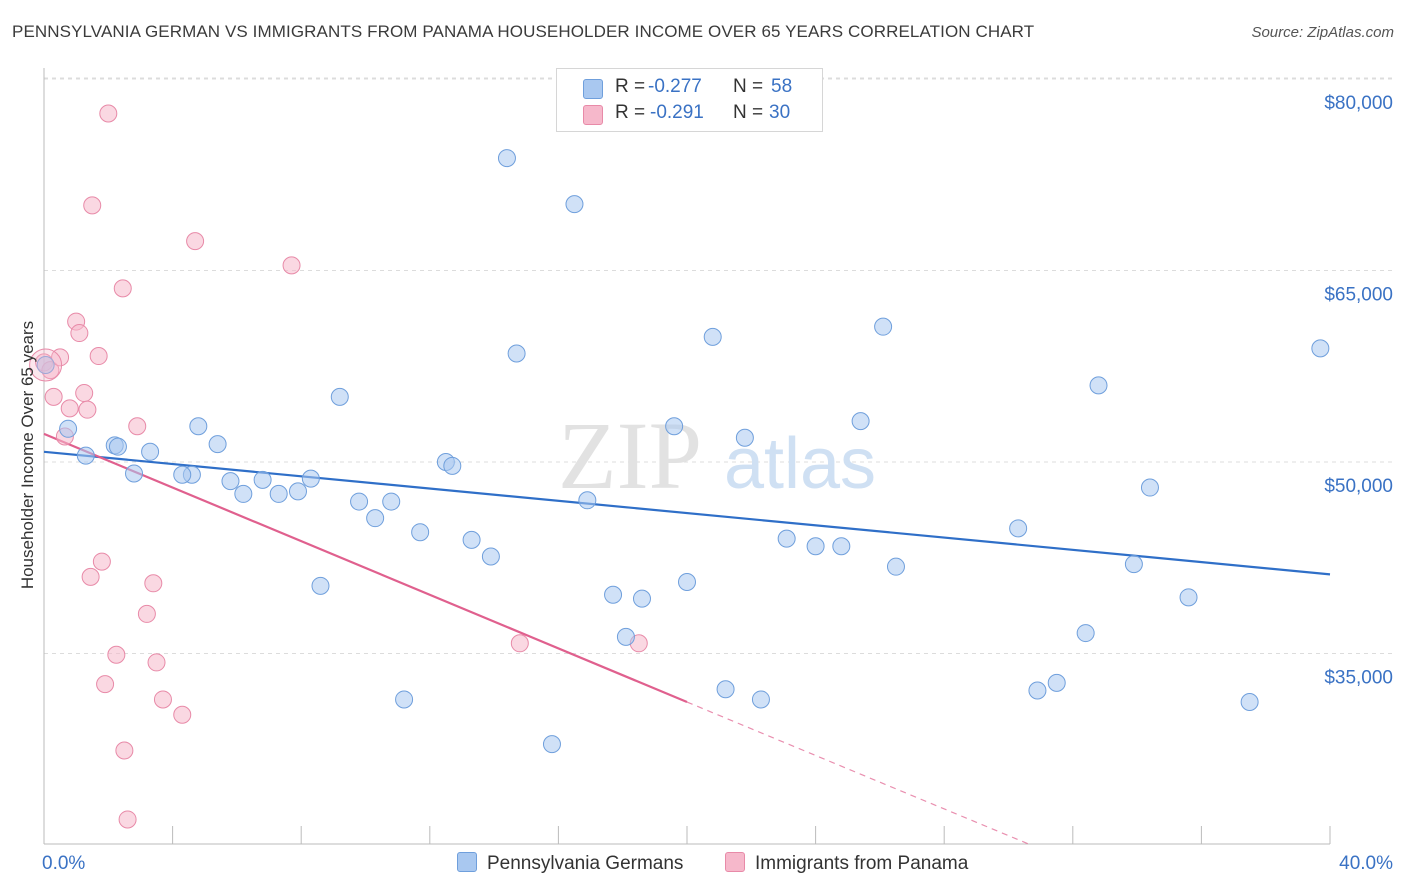 This screenshot has width=1406, height=892. What do you see at coordinates (630, 455) in the screenshot?
I see `watermark-zip: ZIP` at bounding box center [630, 455].